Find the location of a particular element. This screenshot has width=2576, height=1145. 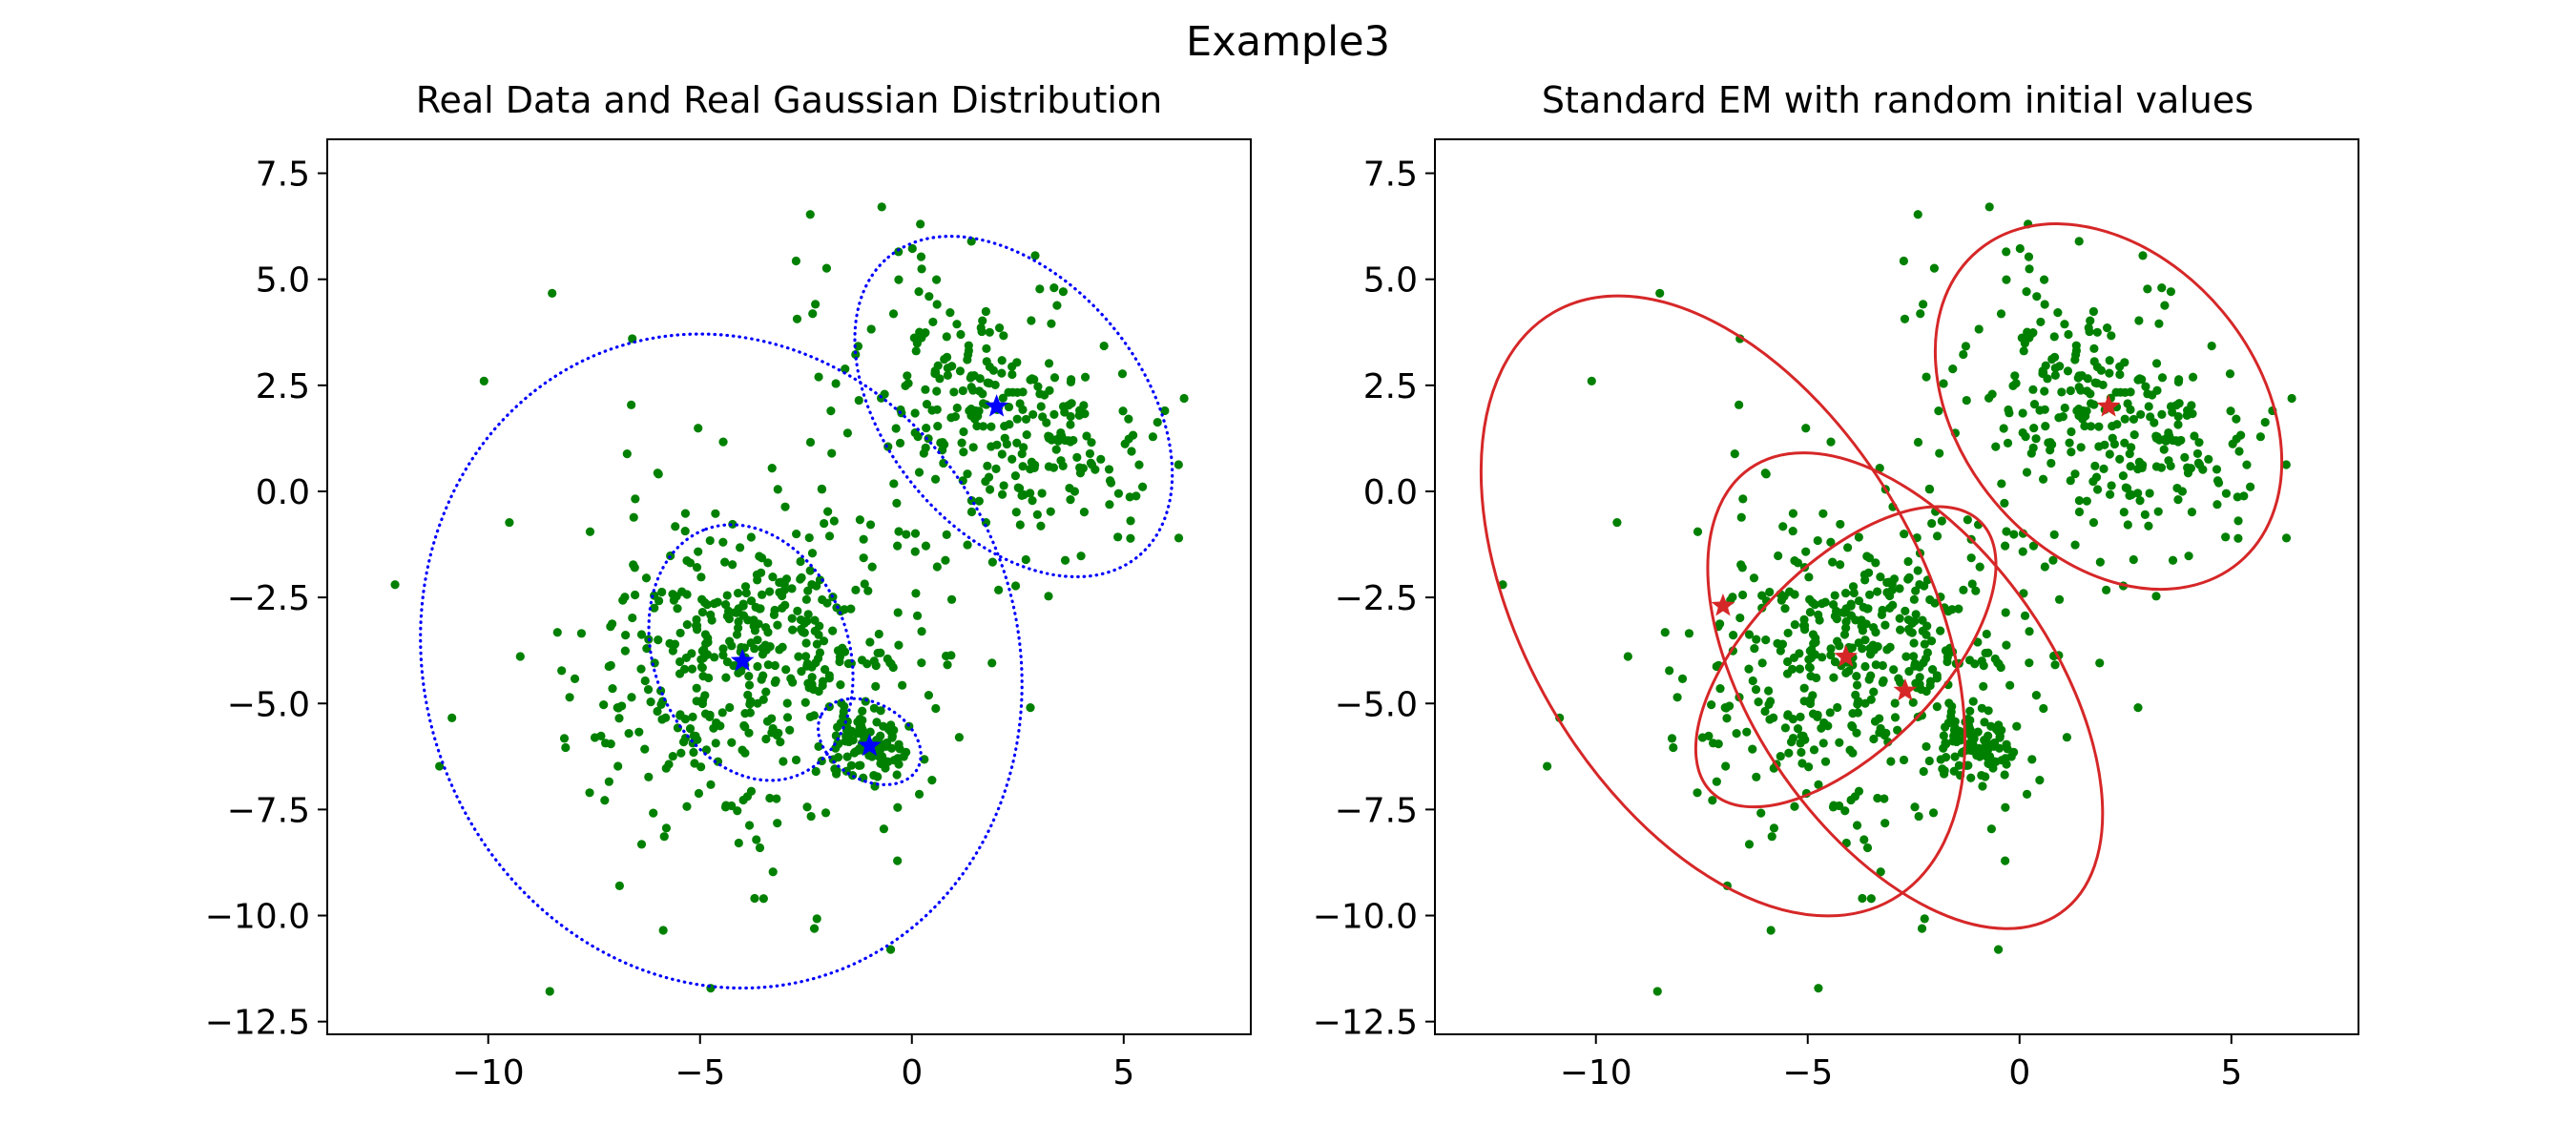

figure-suptitle: Example3 is located at coordinates (1288, 42).